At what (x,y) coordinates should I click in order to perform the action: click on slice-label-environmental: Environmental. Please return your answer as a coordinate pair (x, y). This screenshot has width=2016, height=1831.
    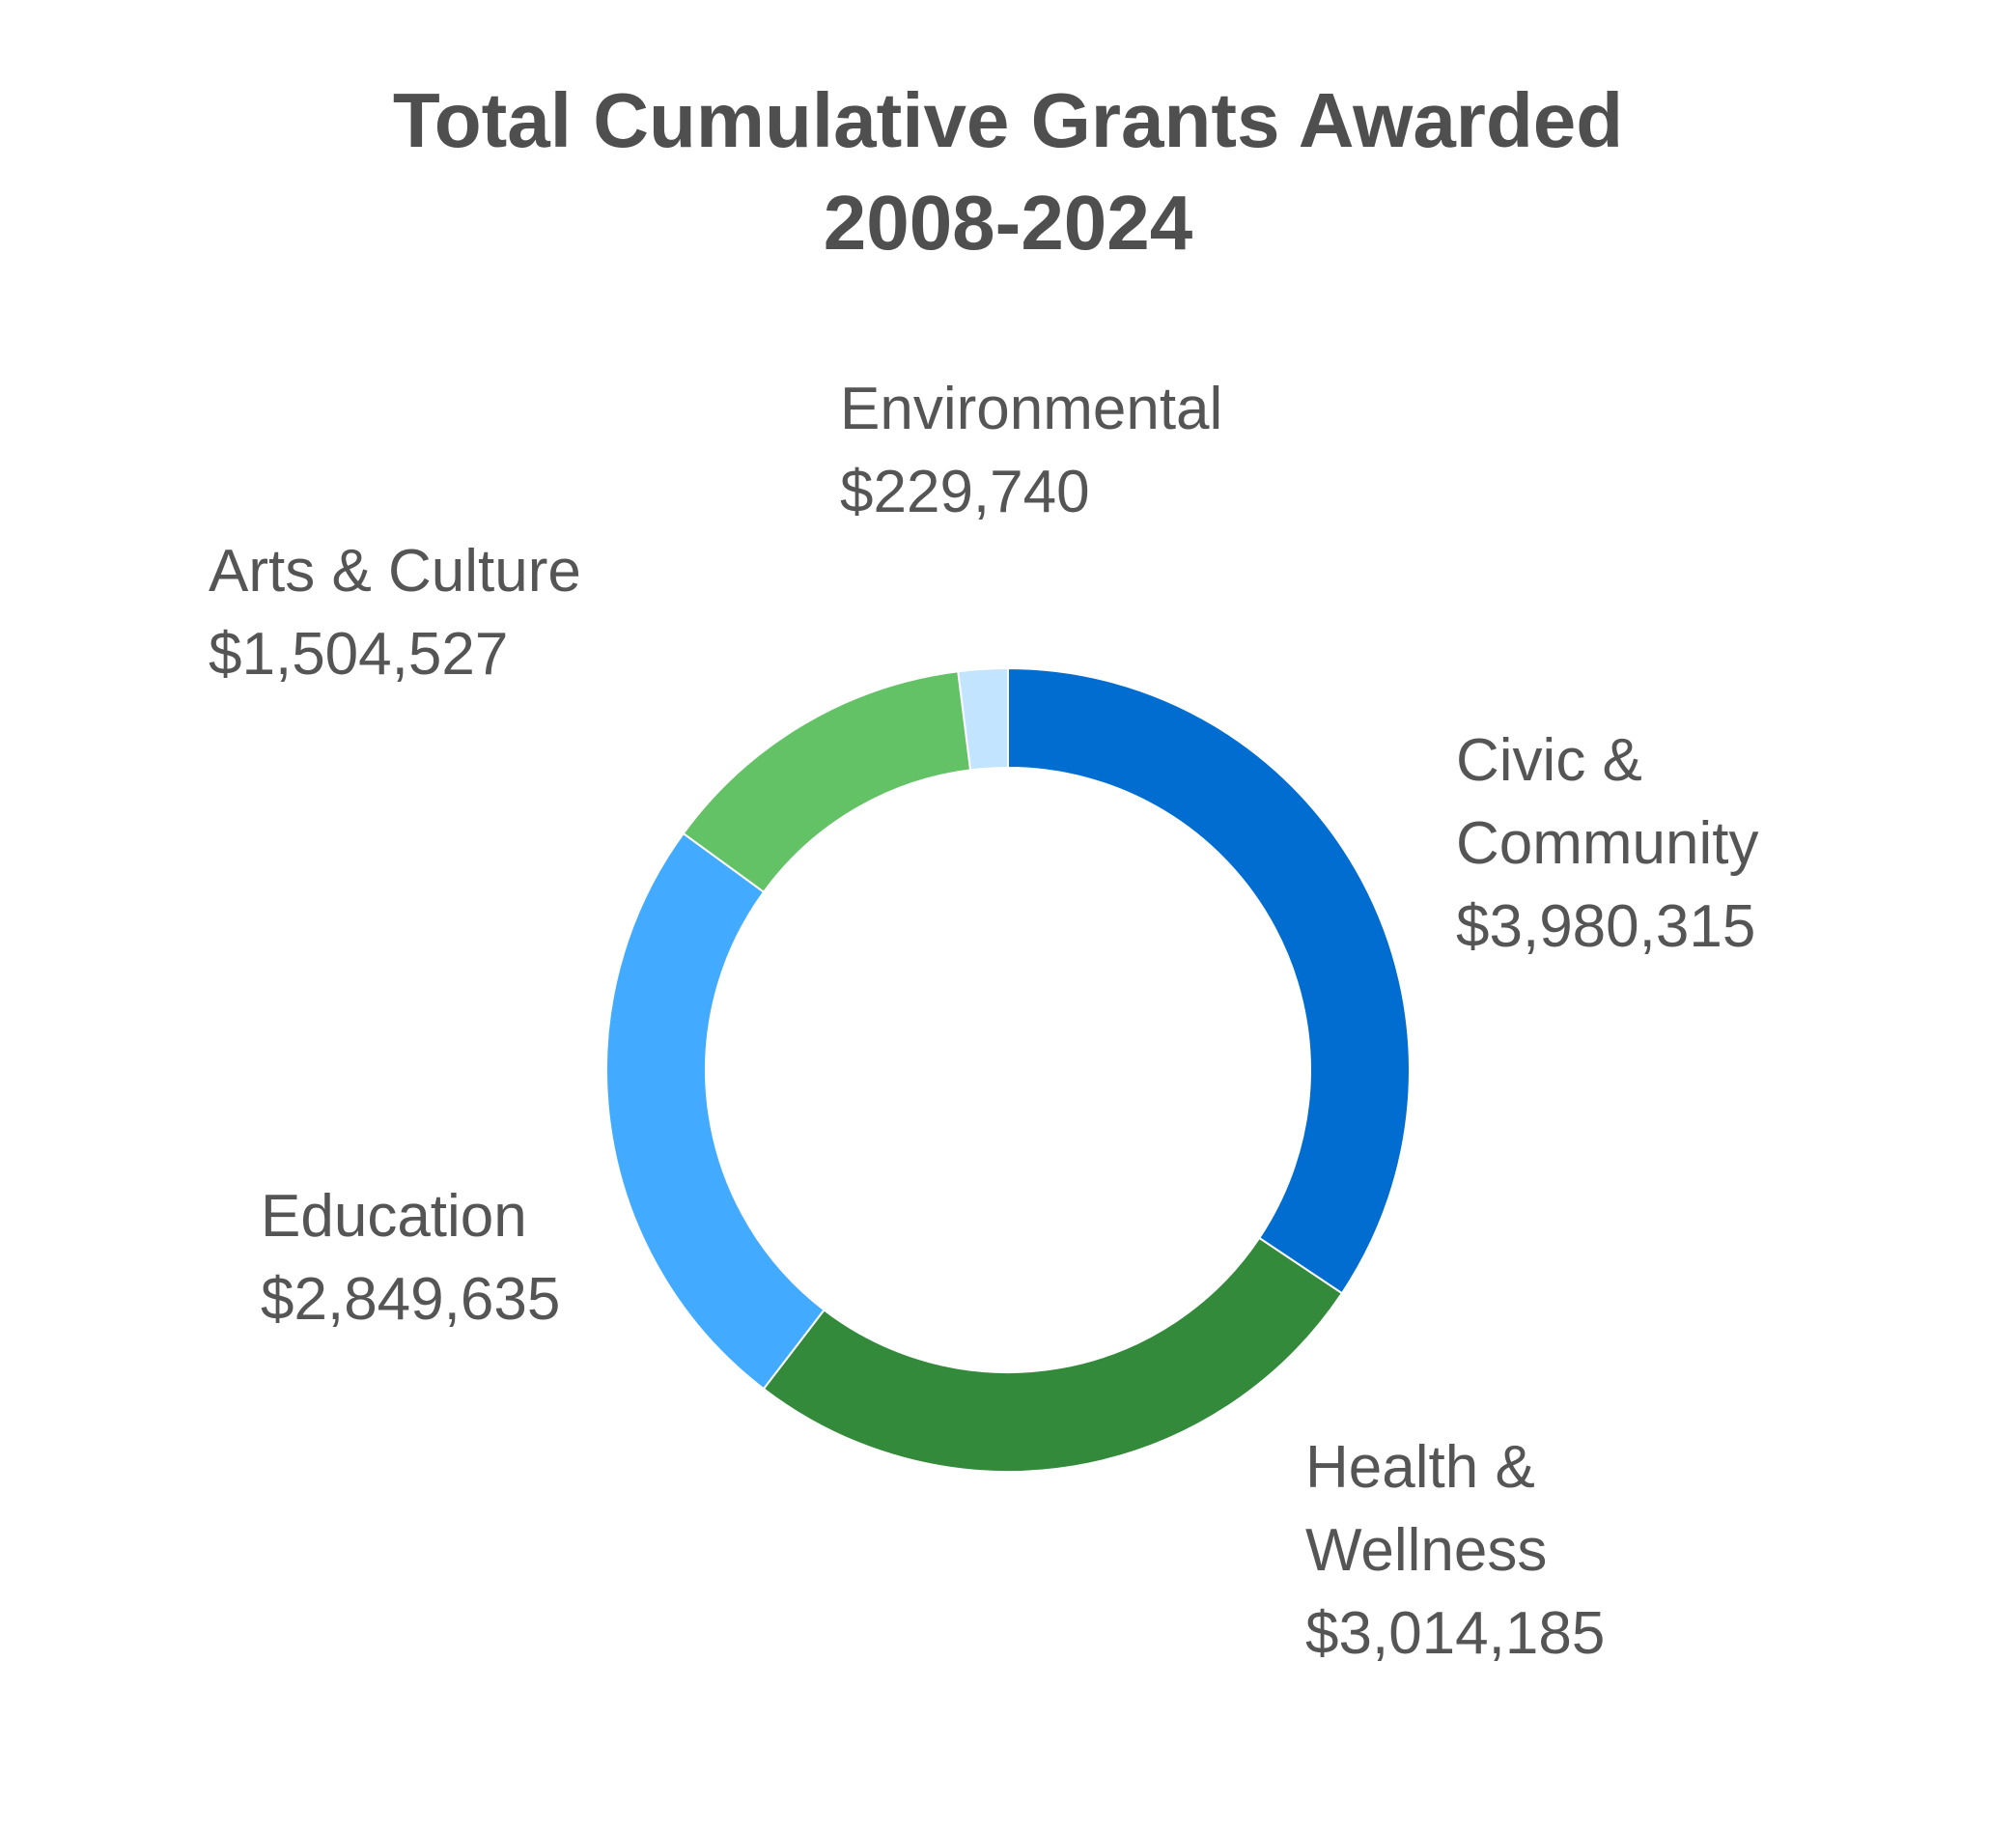
    Looking at the image, I should click on (1031, 409).